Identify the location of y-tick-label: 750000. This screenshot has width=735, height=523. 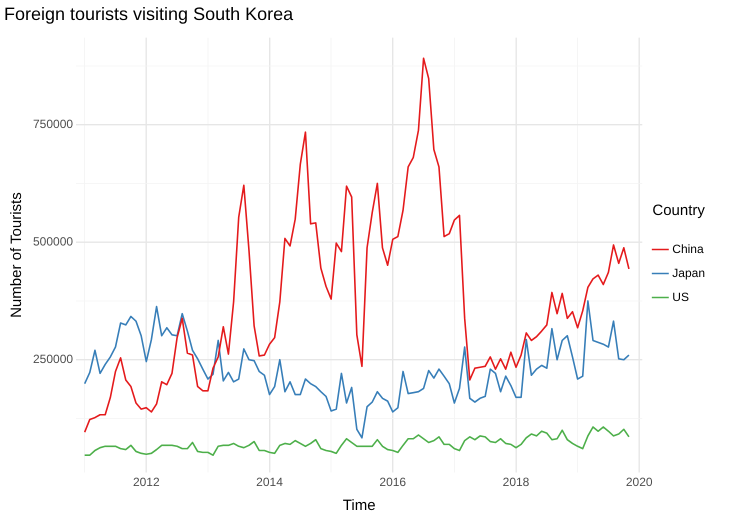
(53, 123).